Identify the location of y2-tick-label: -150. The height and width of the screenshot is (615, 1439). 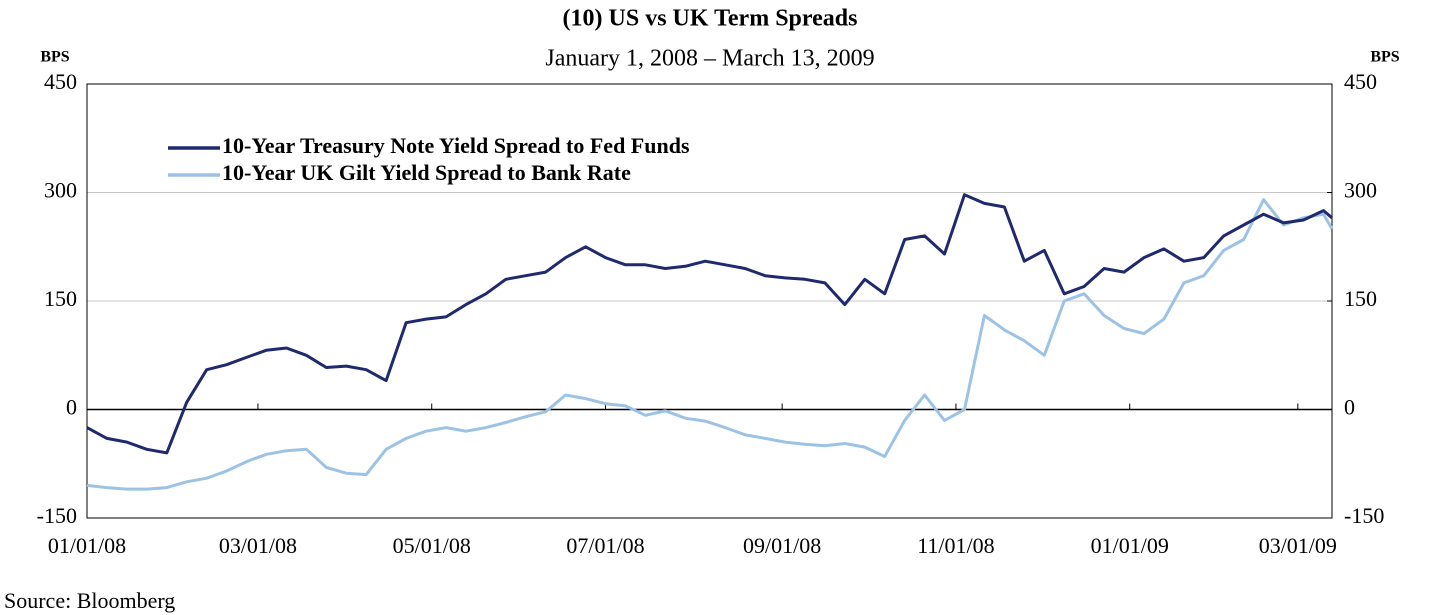
(1364, 515).